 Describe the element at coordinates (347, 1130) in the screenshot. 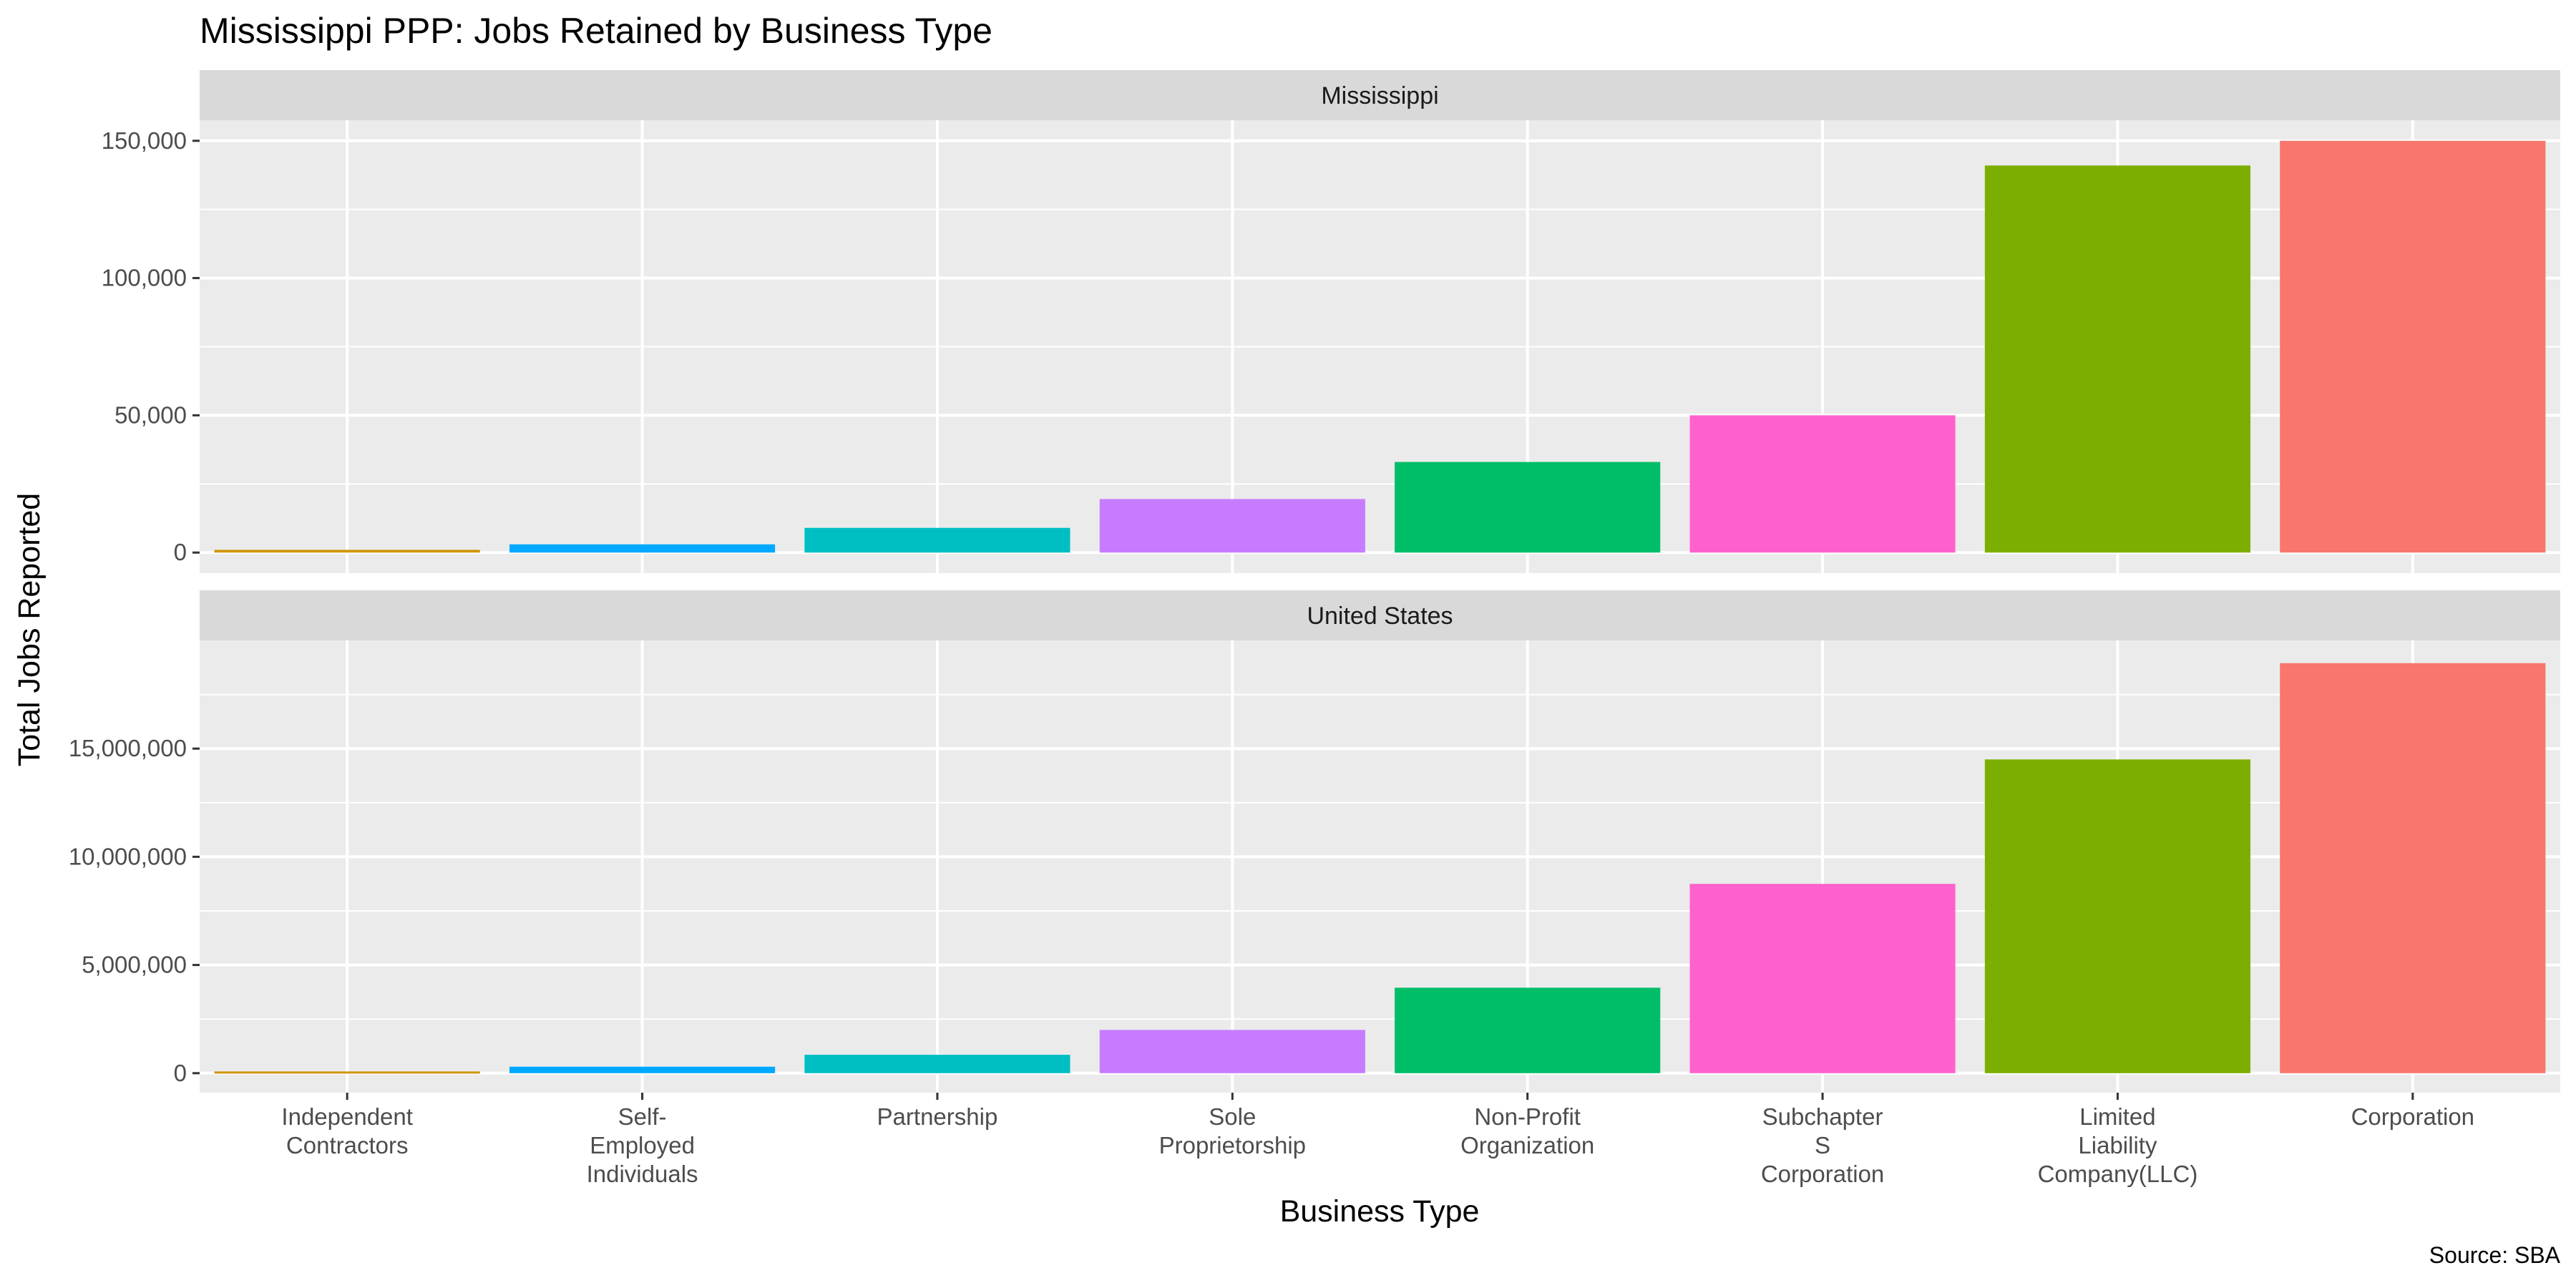

I see `x-tick-label: Independent Contractors` at that location.